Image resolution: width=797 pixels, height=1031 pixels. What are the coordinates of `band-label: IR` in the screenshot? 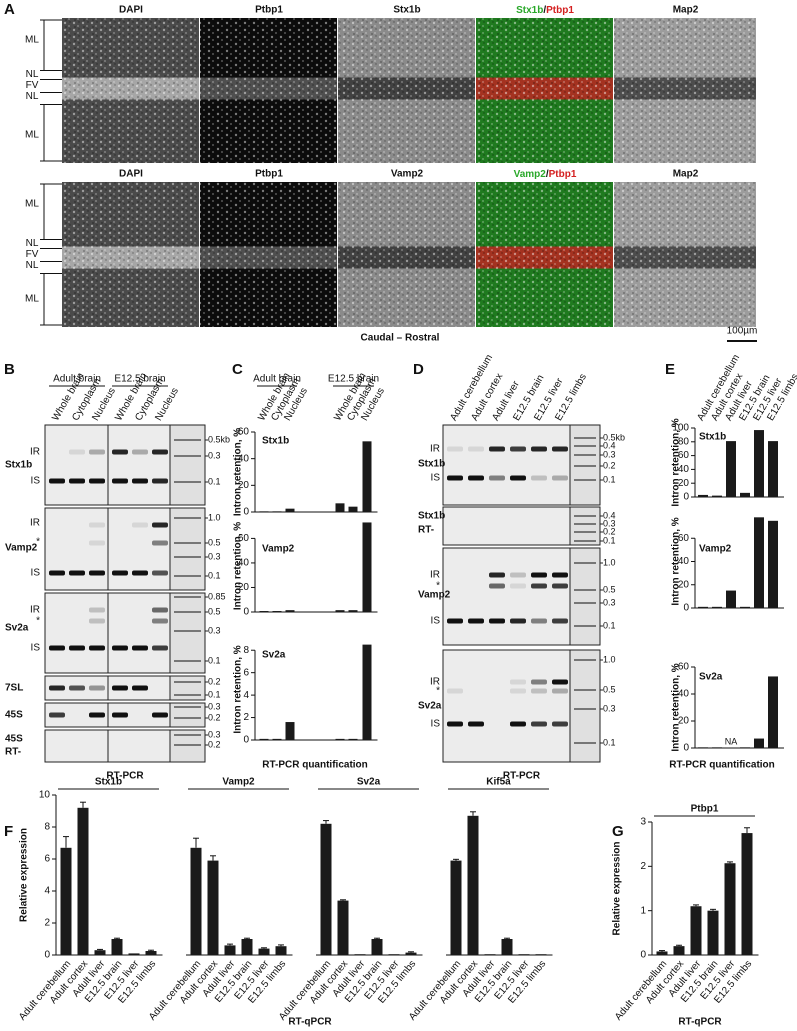 It's located at (35, 610).